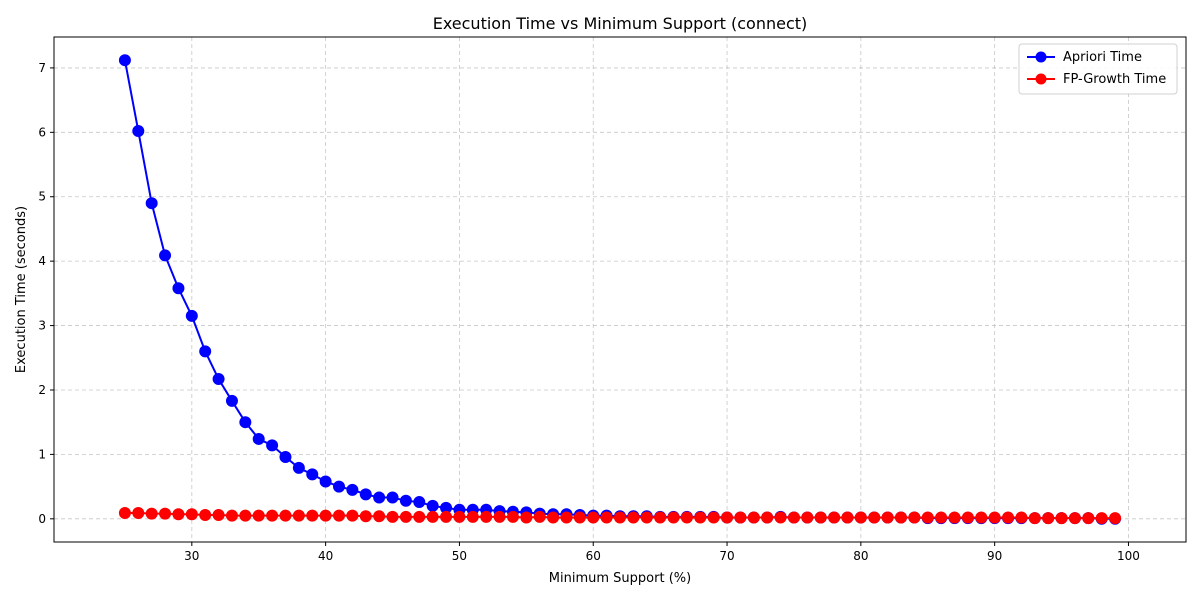 The image size is (1200, 604). Describe the element at coordinates (459, 556) in the screenshot. I see `x-tick-label: 50` at that location.